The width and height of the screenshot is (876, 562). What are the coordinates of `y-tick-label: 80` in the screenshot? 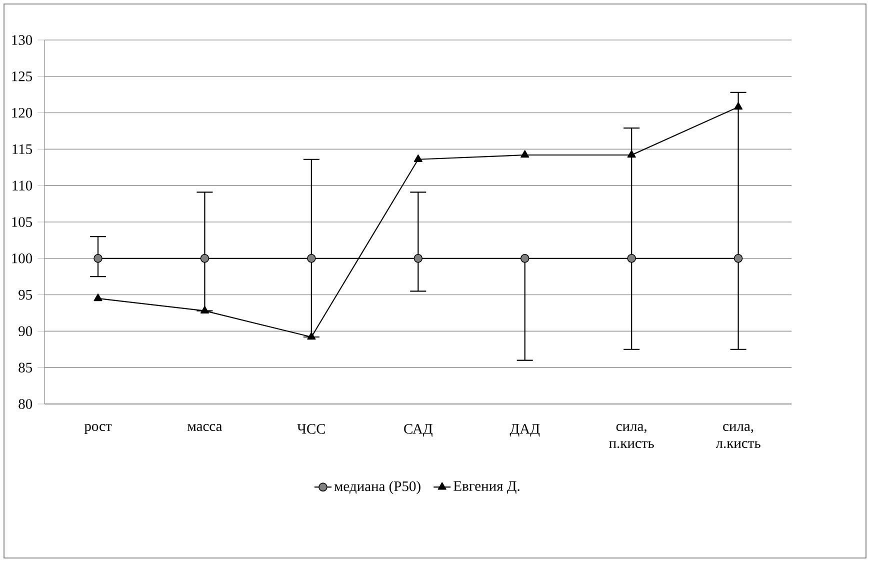 It's located at (25, 404).